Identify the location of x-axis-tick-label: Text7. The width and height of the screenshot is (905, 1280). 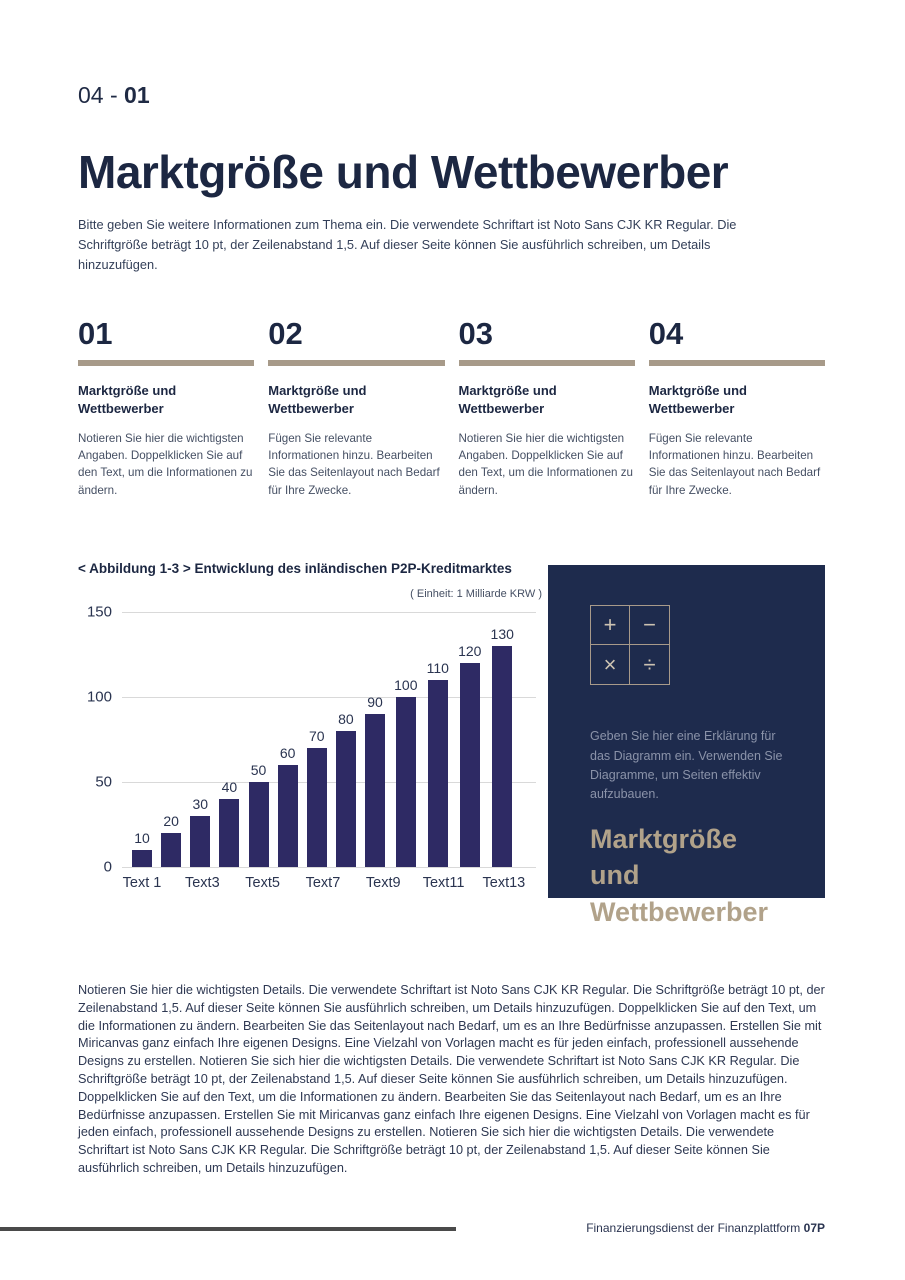
(323, 883).